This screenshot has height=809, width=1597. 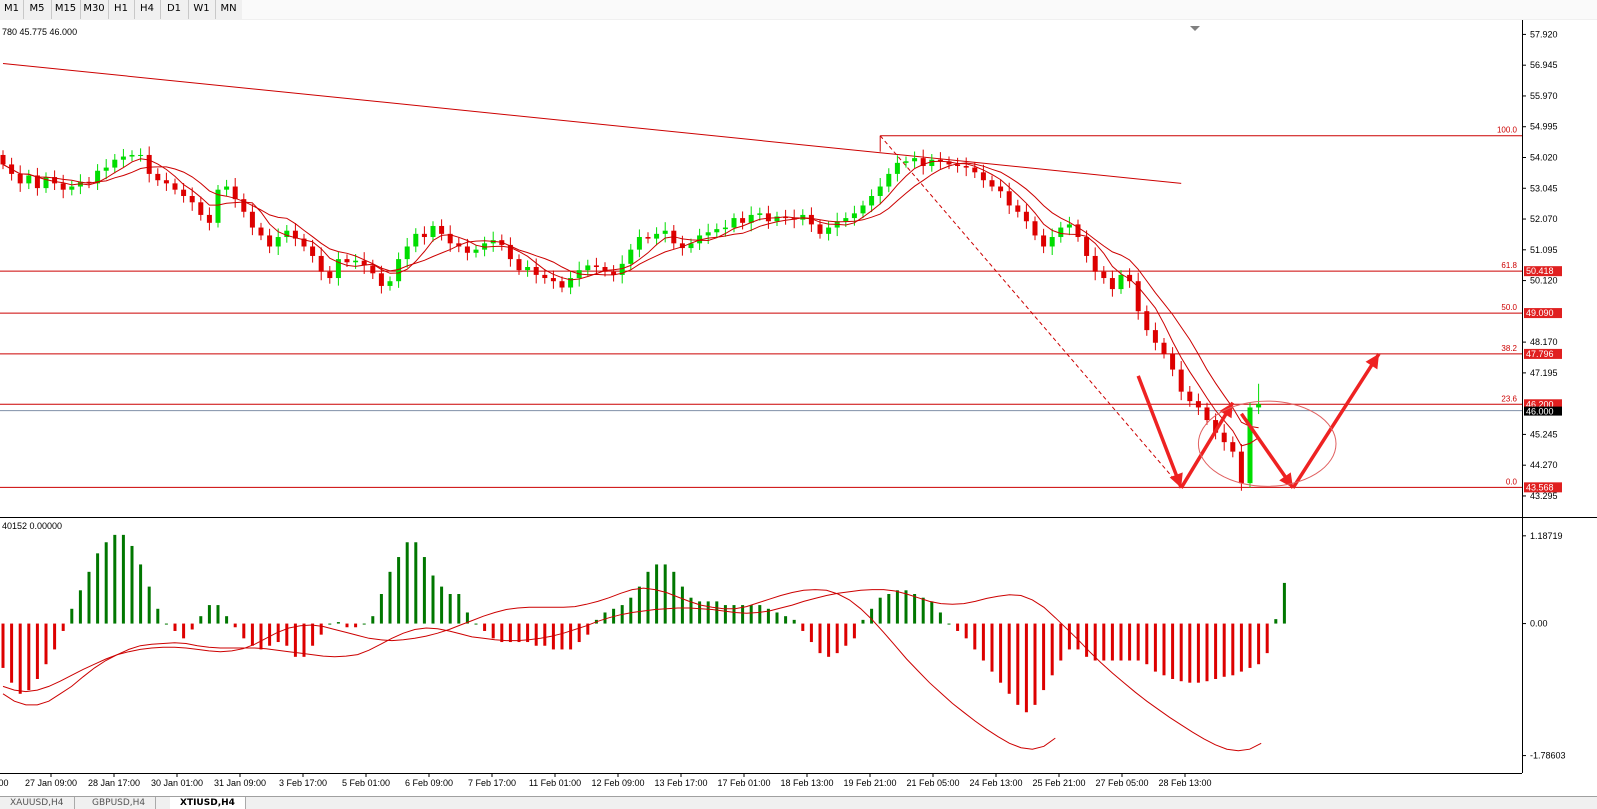 I want to click on symbol-tab-xauusd: XAUUSD,H4, so click(x=37, y=803).